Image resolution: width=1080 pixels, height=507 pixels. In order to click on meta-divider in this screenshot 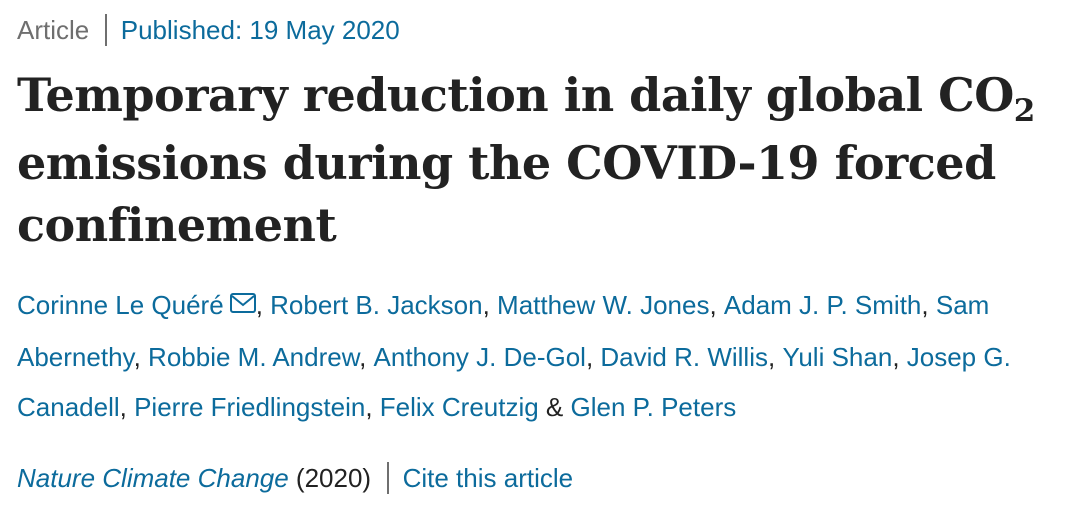, I will do `click(106, 30)`.